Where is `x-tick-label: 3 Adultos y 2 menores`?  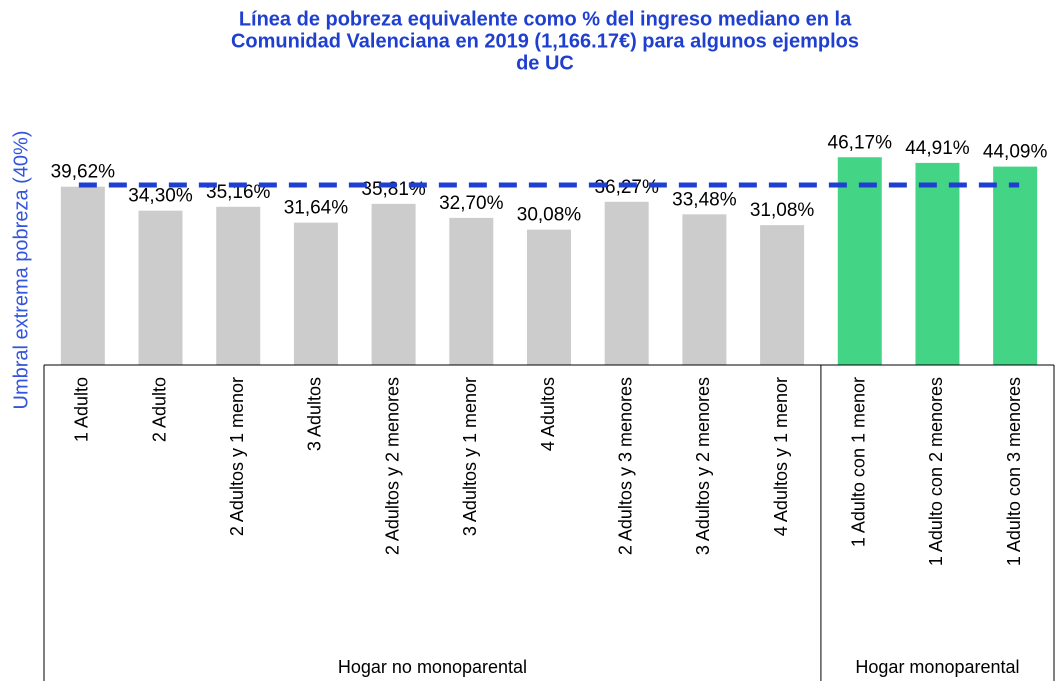 x-tick-label: 3 Adultos y 2 menores is located at coordinates (703, 466).